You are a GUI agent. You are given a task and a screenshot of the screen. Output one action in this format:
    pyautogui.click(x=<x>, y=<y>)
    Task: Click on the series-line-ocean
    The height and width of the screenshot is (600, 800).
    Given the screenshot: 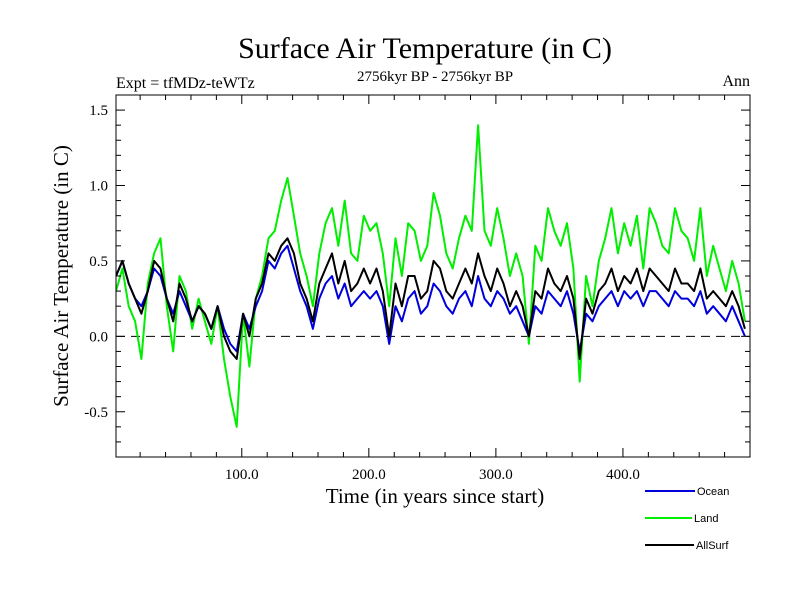 What is the action you would take?
    pyautogui.click(x=431, y=298)
    